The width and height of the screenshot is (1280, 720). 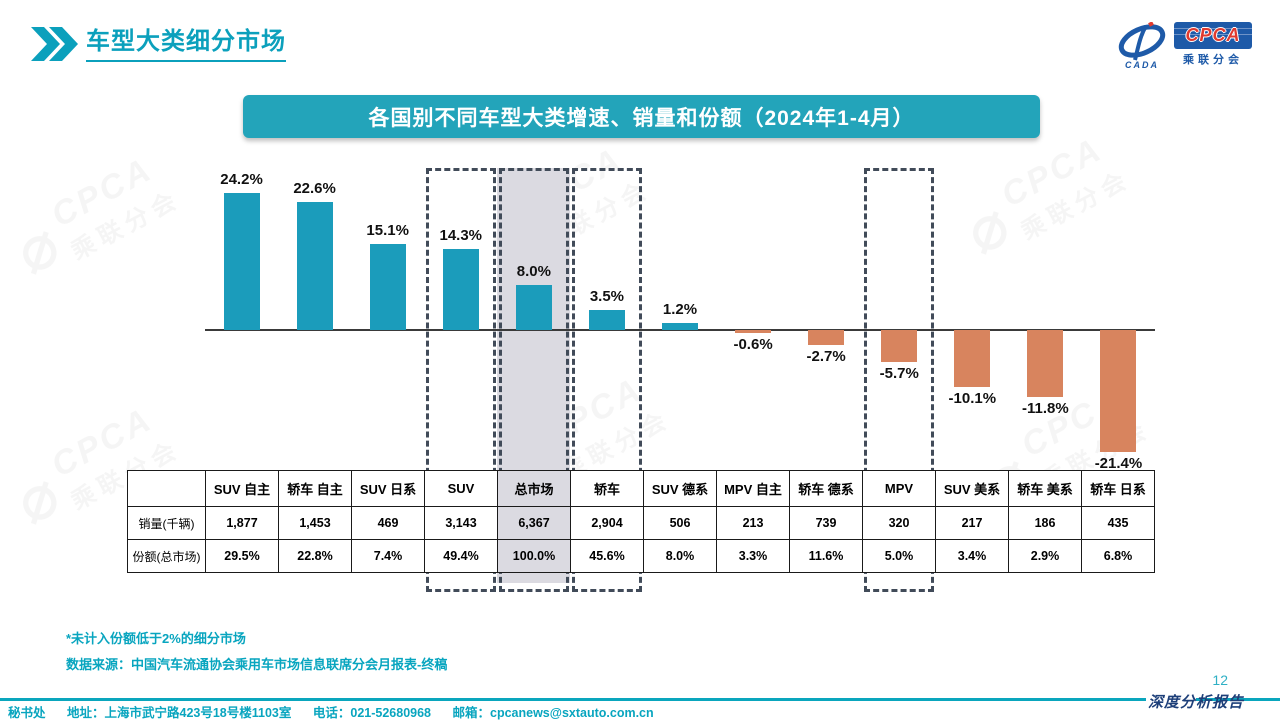 I want to click on report-series-label: 深度分析报告, so click(x=1196, y=703).